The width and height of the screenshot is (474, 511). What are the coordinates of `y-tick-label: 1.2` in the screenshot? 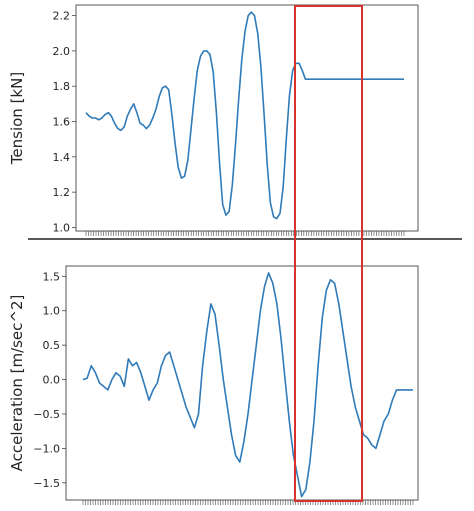 It's located at (62, 192).